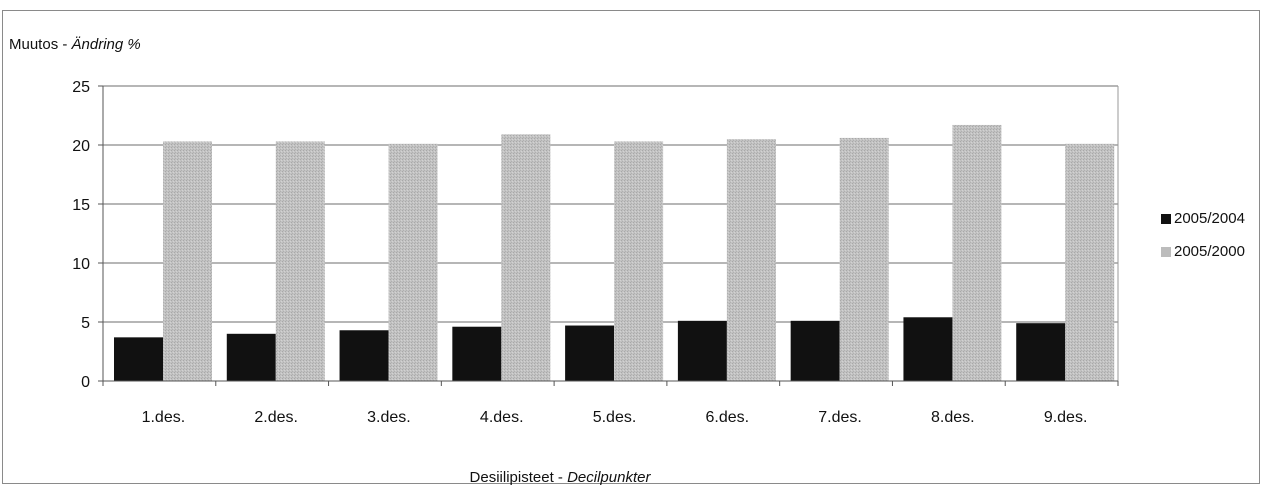 The image size is (1263, 488). Describe the element at coordinates (85, 382) in the screenshot. I see `y-tick-label: 0` at that location.